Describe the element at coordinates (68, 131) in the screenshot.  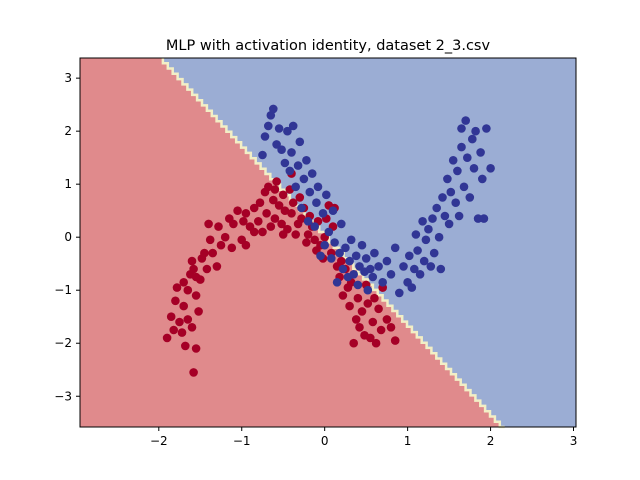
I see `y-tick-label: 2` at that location.